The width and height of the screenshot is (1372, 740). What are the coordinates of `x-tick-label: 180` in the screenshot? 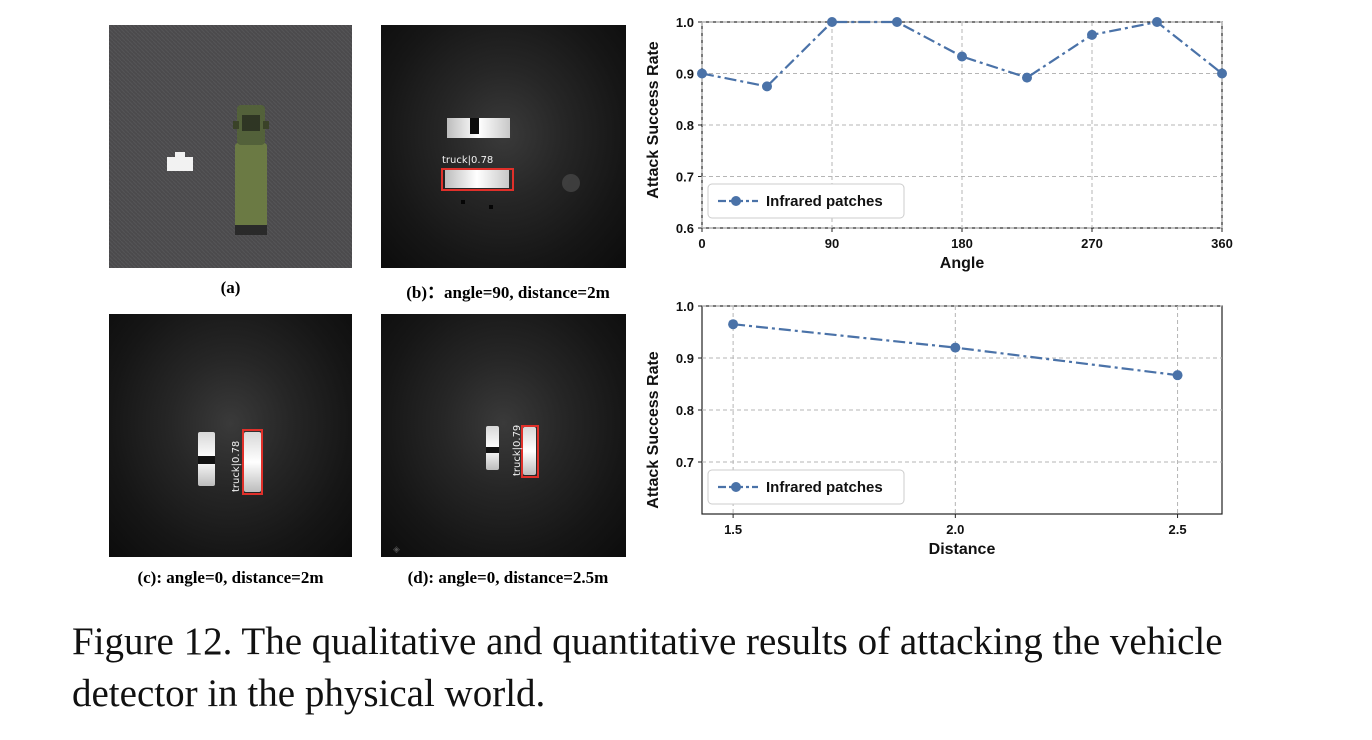 It's located at (962, 243).